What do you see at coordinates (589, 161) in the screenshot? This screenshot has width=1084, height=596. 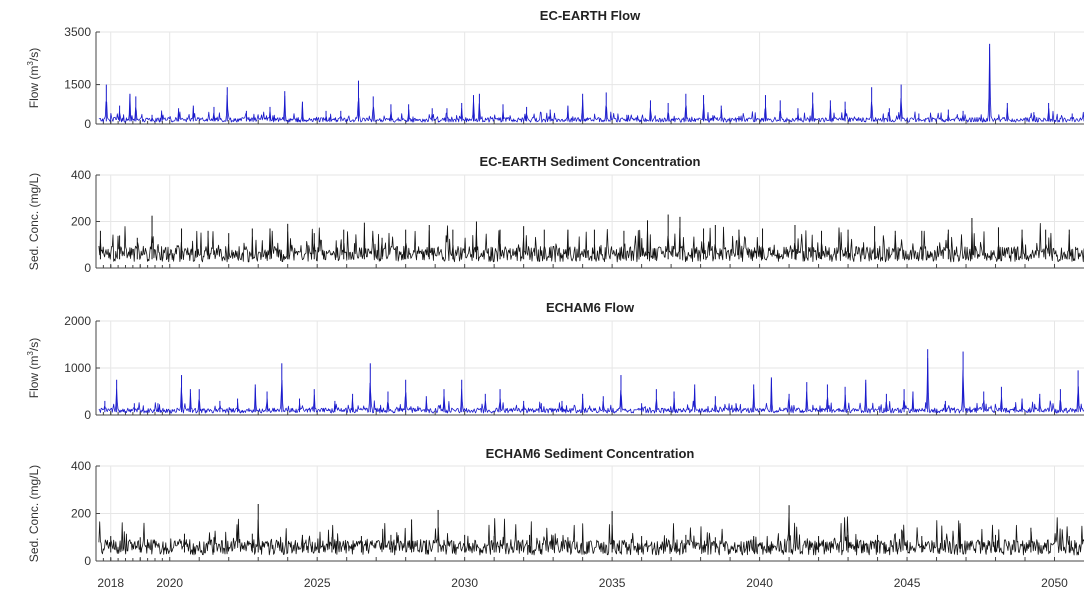 I see `panel-title: EC-EARTH Sediment Concentration` at bounding box center [589, 161].